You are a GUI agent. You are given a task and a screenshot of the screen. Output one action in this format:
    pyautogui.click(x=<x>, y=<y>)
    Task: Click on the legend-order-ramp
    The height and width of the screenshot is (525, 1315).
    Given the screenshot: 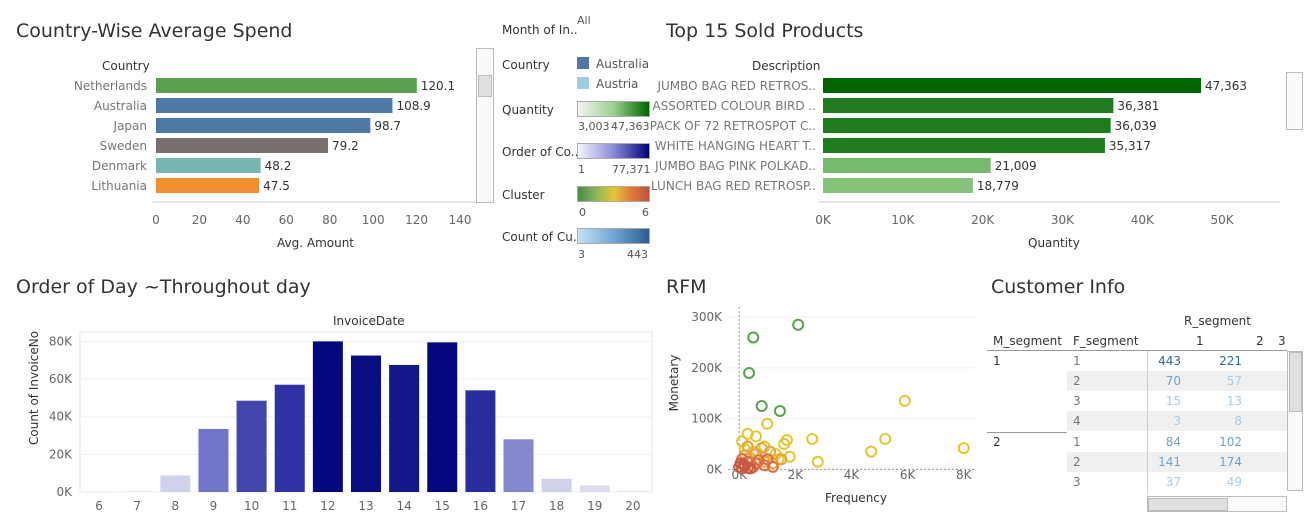 What is the action you would take?
    pyautogui.click(x=613, y=151)
    